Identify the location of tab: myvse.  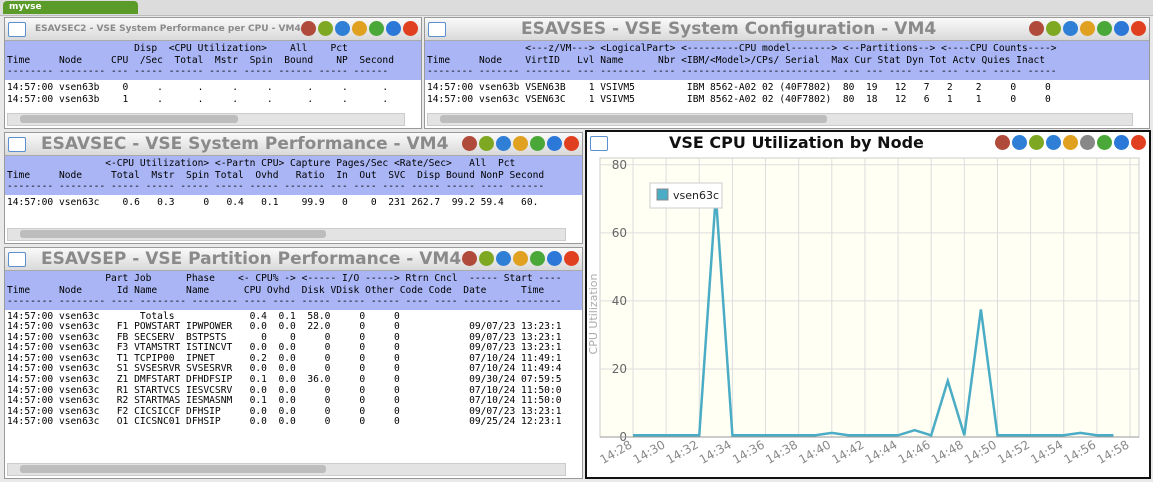
(70, 7).